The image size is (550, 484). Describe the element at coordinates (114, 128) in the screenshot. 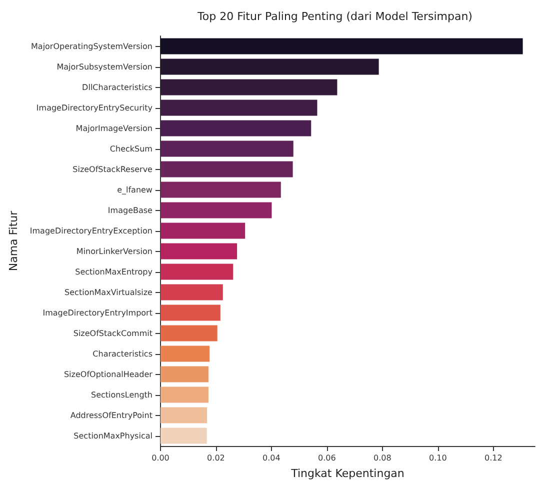

I see `y-tick-label: MajorImageVersion` at that location.